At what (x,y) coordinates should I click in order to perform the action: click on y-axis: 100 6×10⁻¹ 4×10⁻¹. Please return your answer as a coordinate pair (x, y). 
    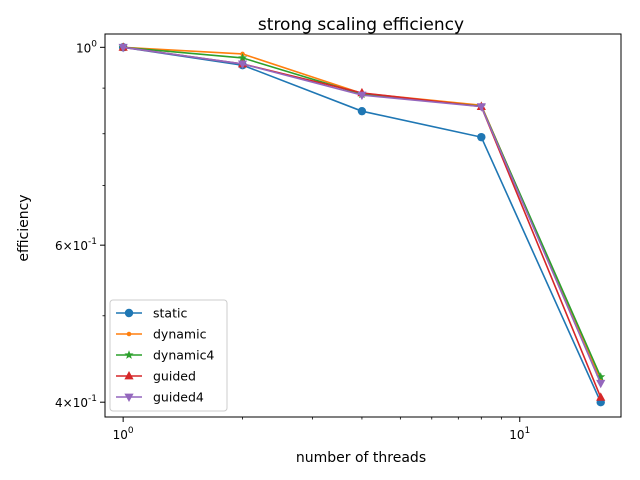
    Looking at the image, I should click on (80, 224).